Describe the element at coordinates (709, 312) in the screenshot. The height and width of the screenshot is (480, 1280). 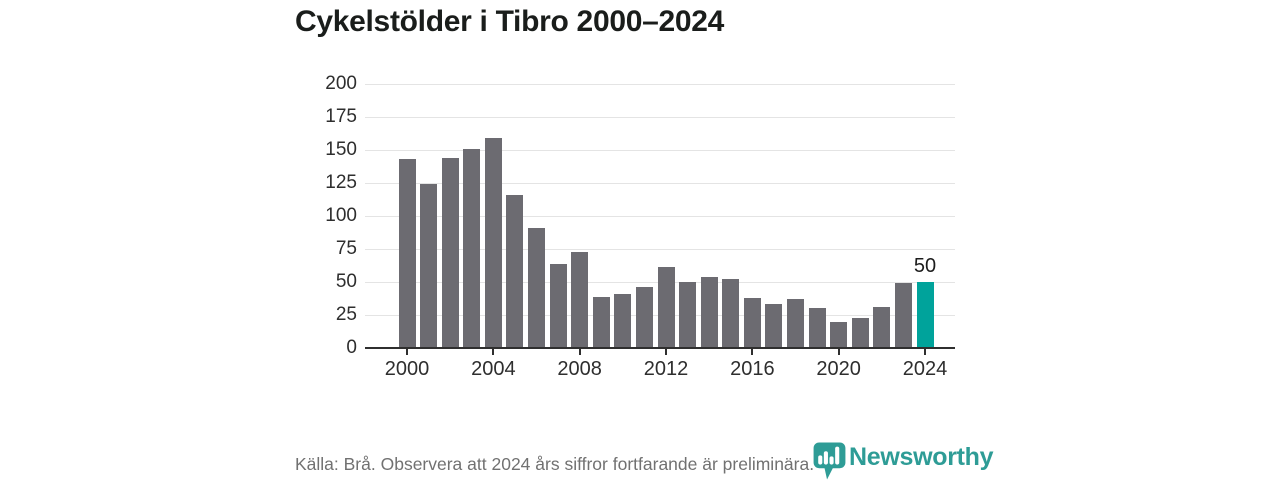
I see `bar-2014` at that location.